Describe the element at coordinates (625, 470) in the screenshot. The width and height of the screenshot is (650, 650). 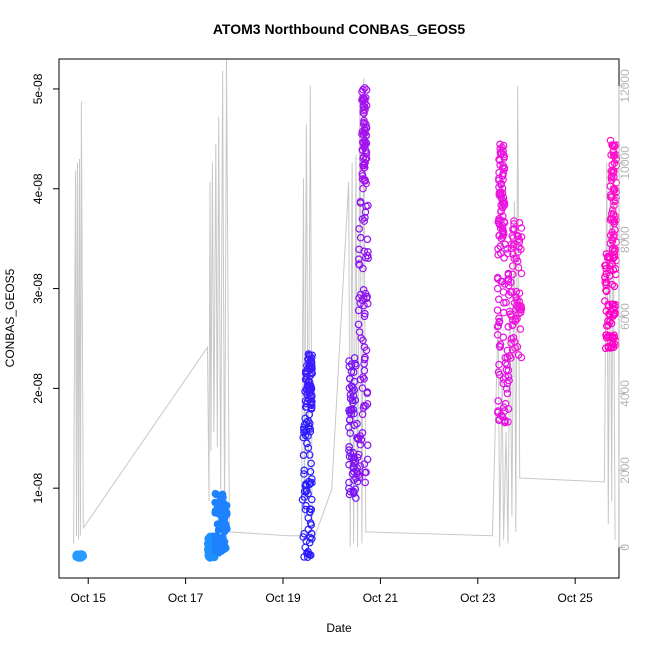
I see `y2-tick-label: 2000` at that location.